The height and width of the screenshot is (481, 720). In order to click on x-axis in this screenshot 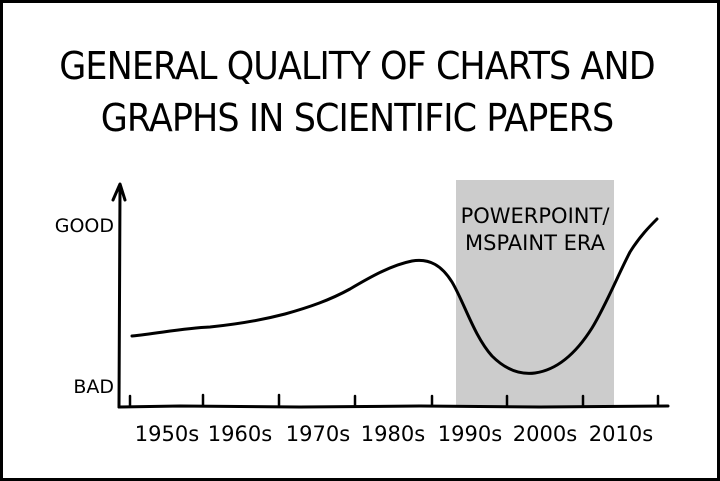, I will do `click(393, 406)`.